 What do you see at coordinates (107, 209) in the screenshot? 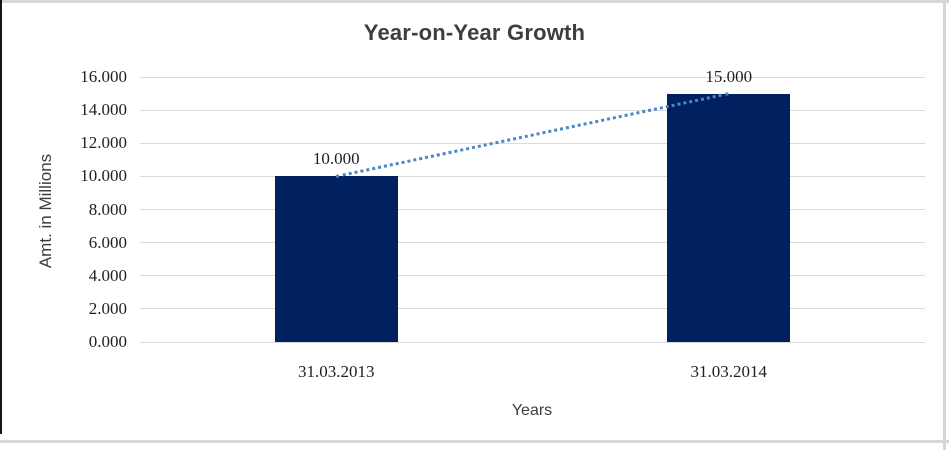
I see `y-tick-label: 8.000` at bounding box center [107, 209].